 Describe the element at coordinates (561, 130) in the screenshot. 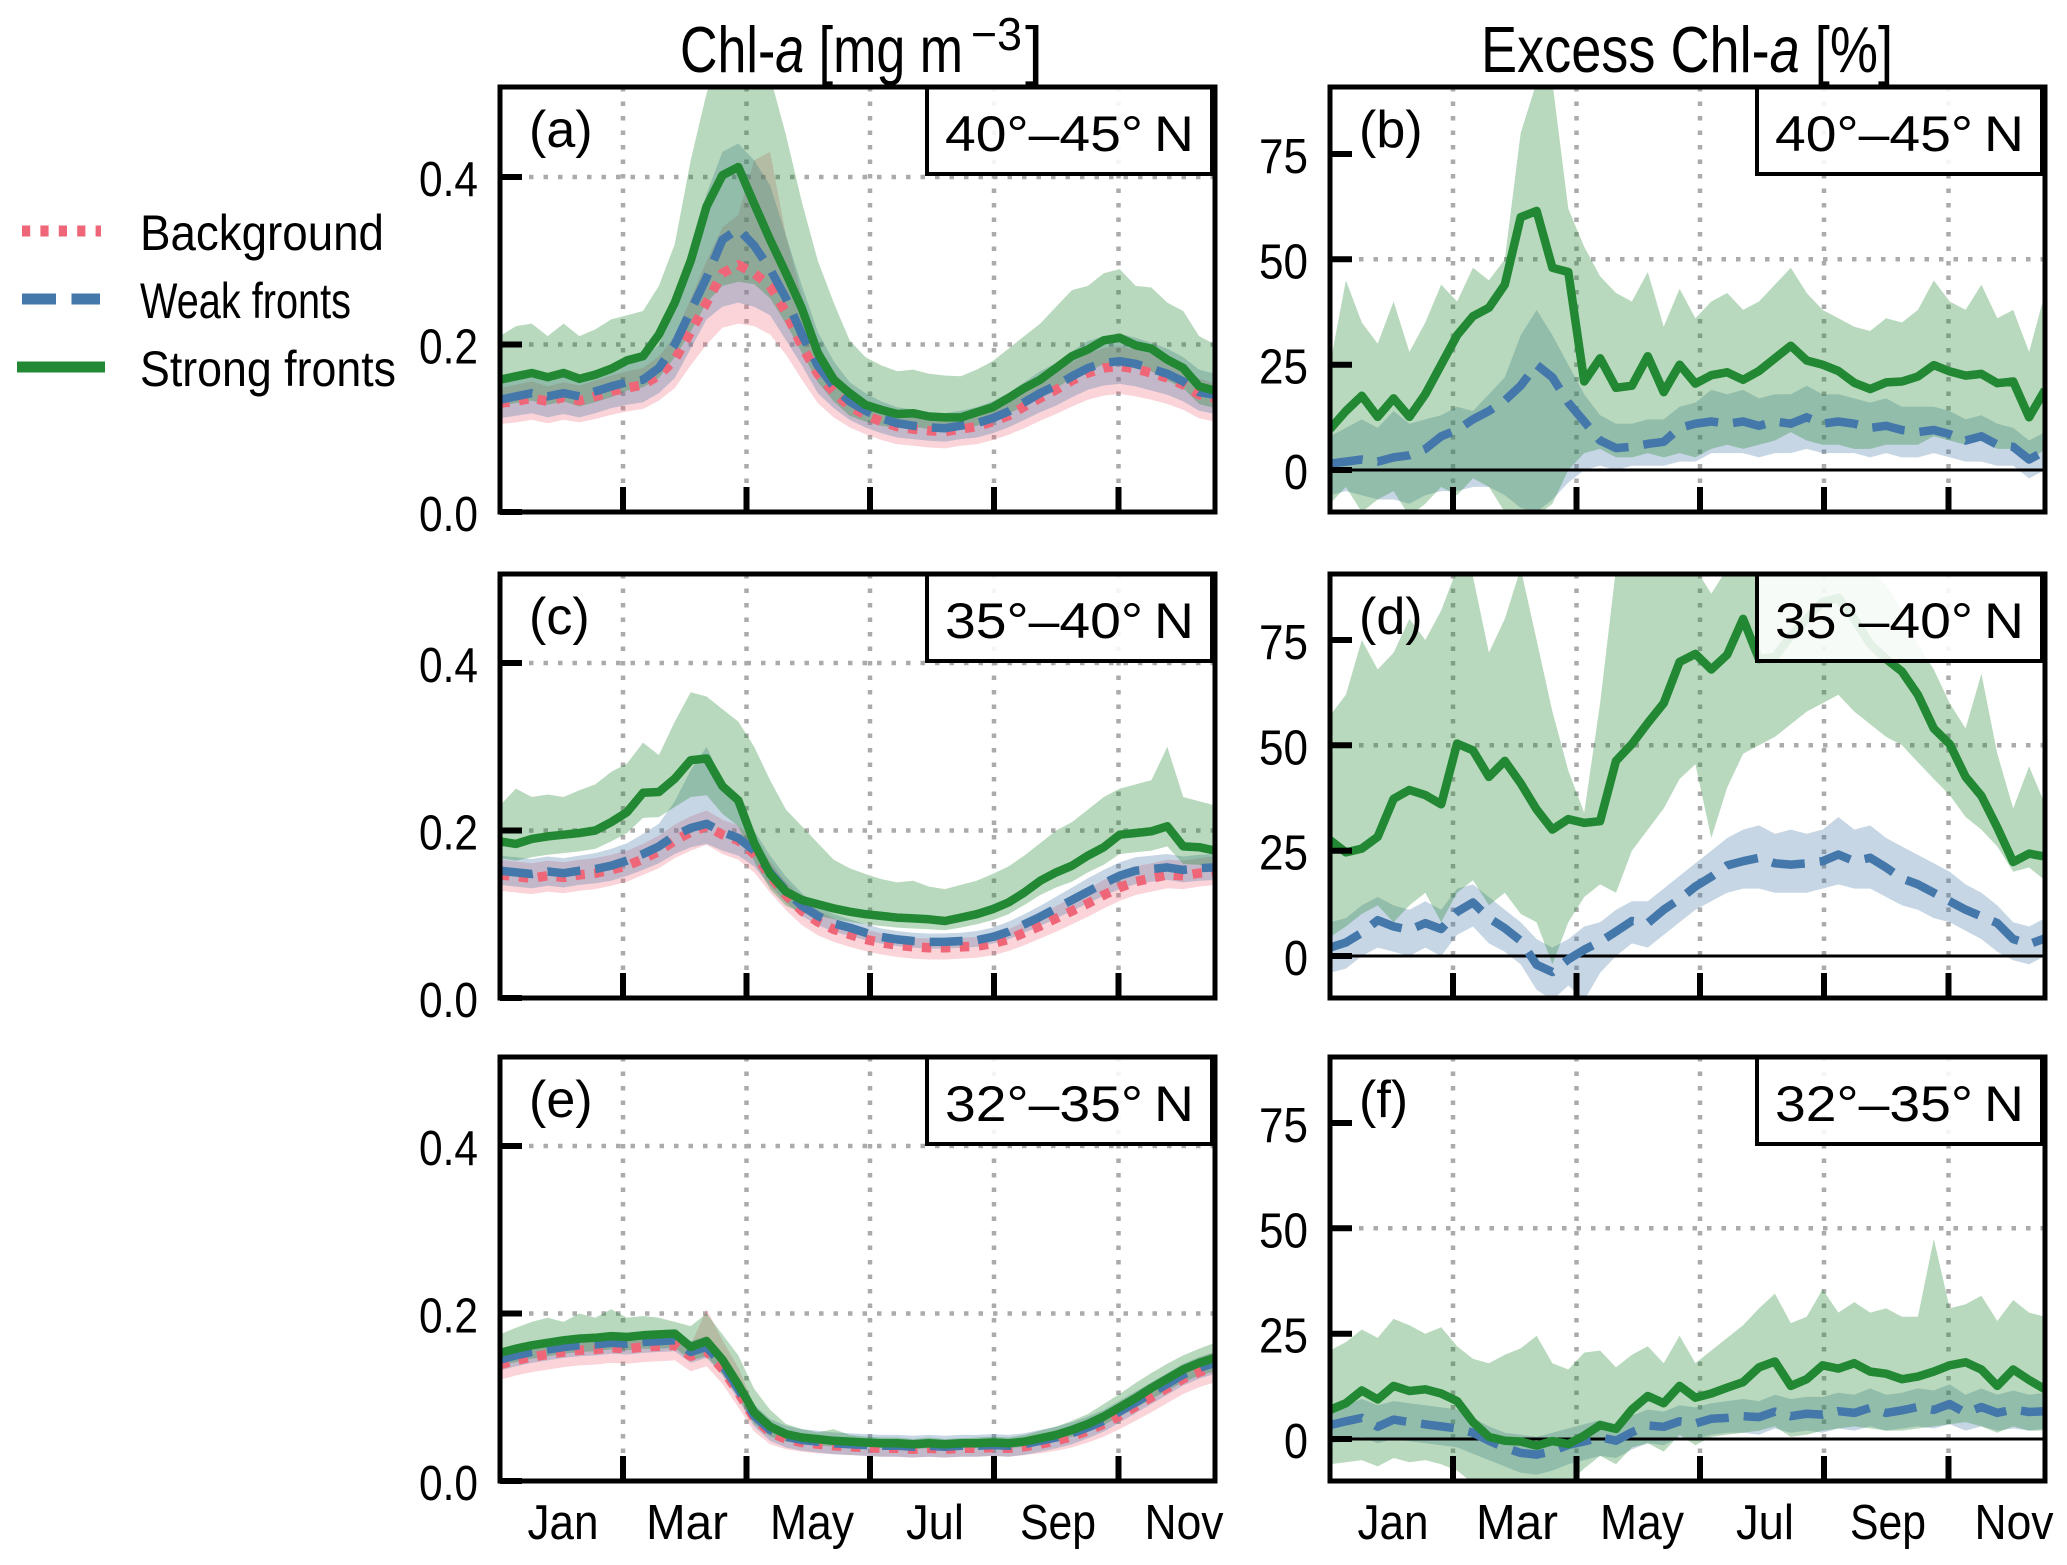

I see `svg-text: (a)` at that location.